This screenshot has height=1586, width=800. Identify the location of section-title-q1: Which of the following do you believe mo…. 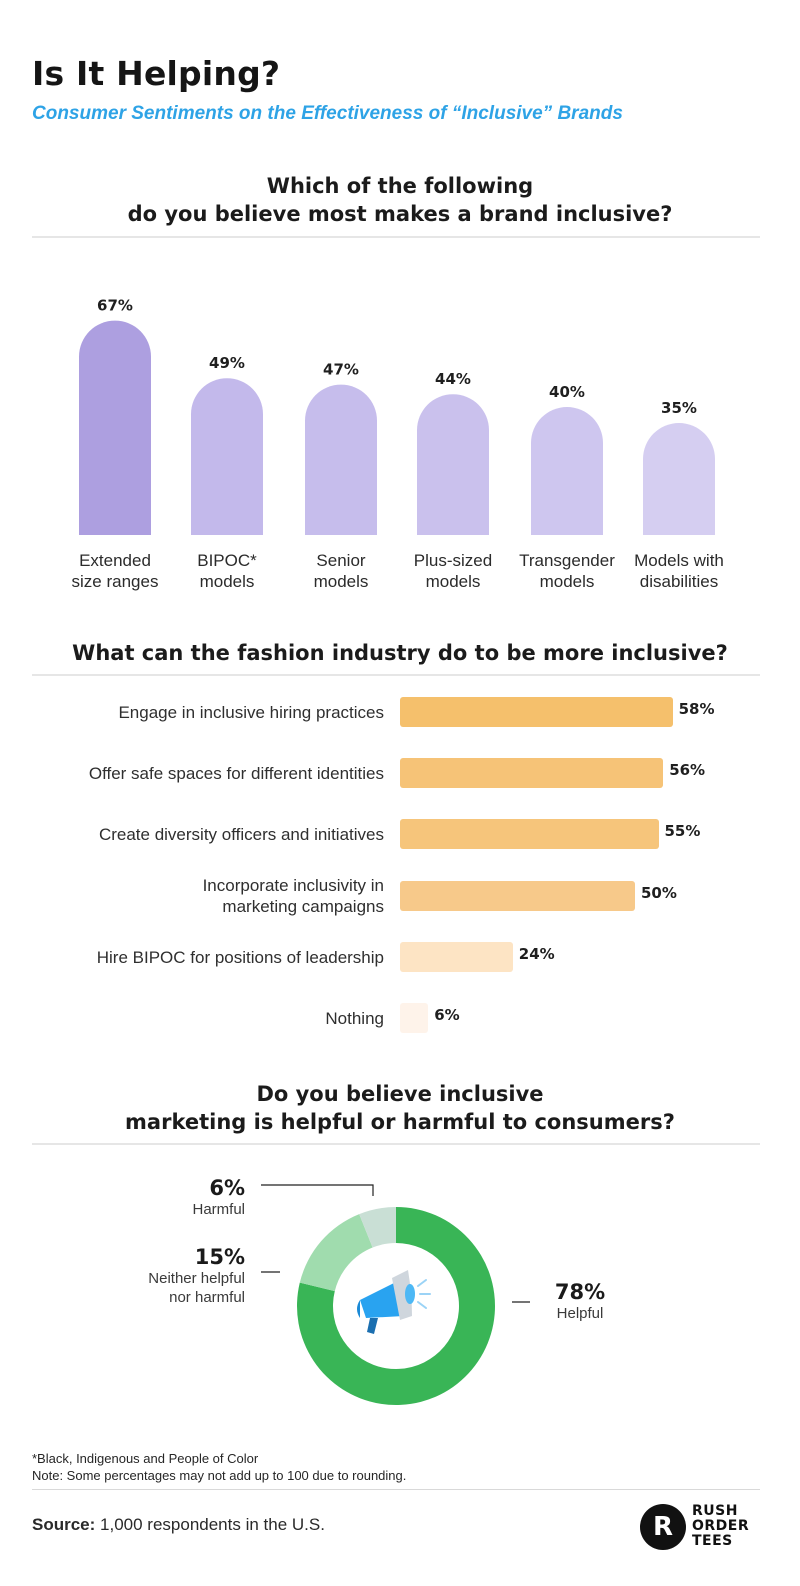
(400, 200).